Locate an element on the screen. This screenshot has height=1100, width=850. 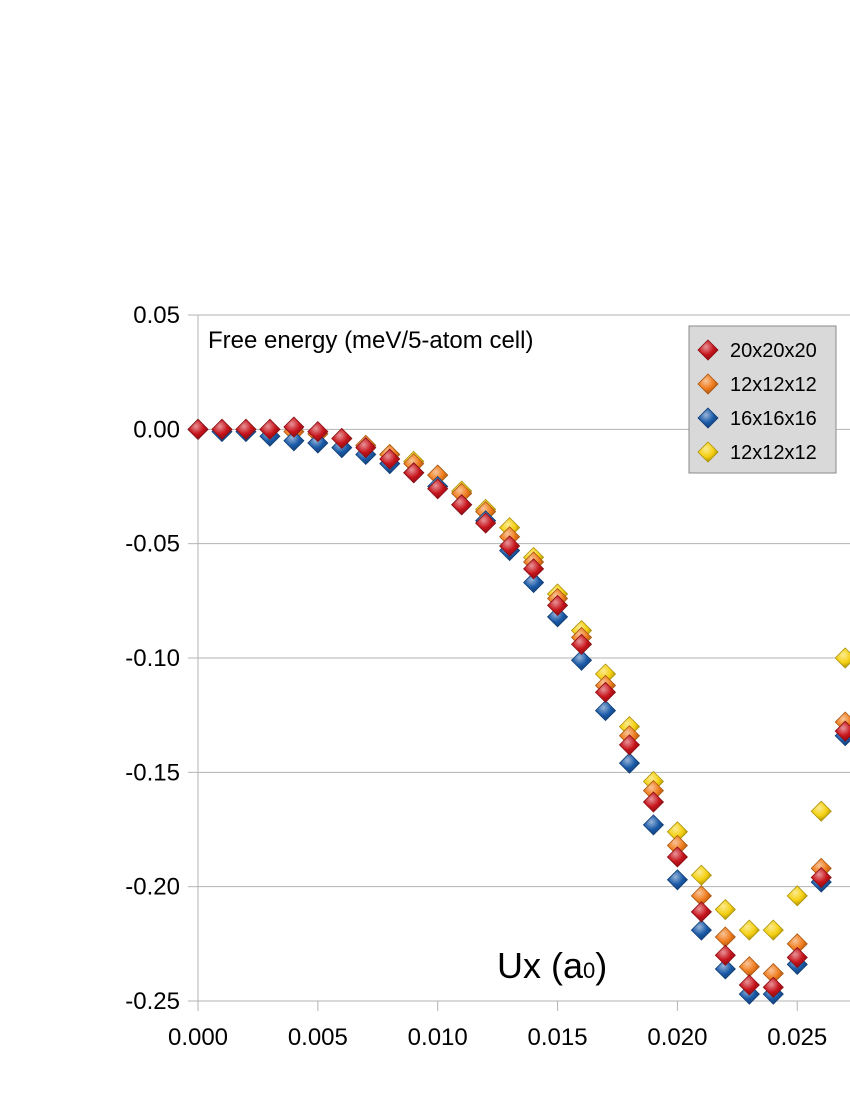
legend-label: 16x16x16 is located at coordinates (773, 419).